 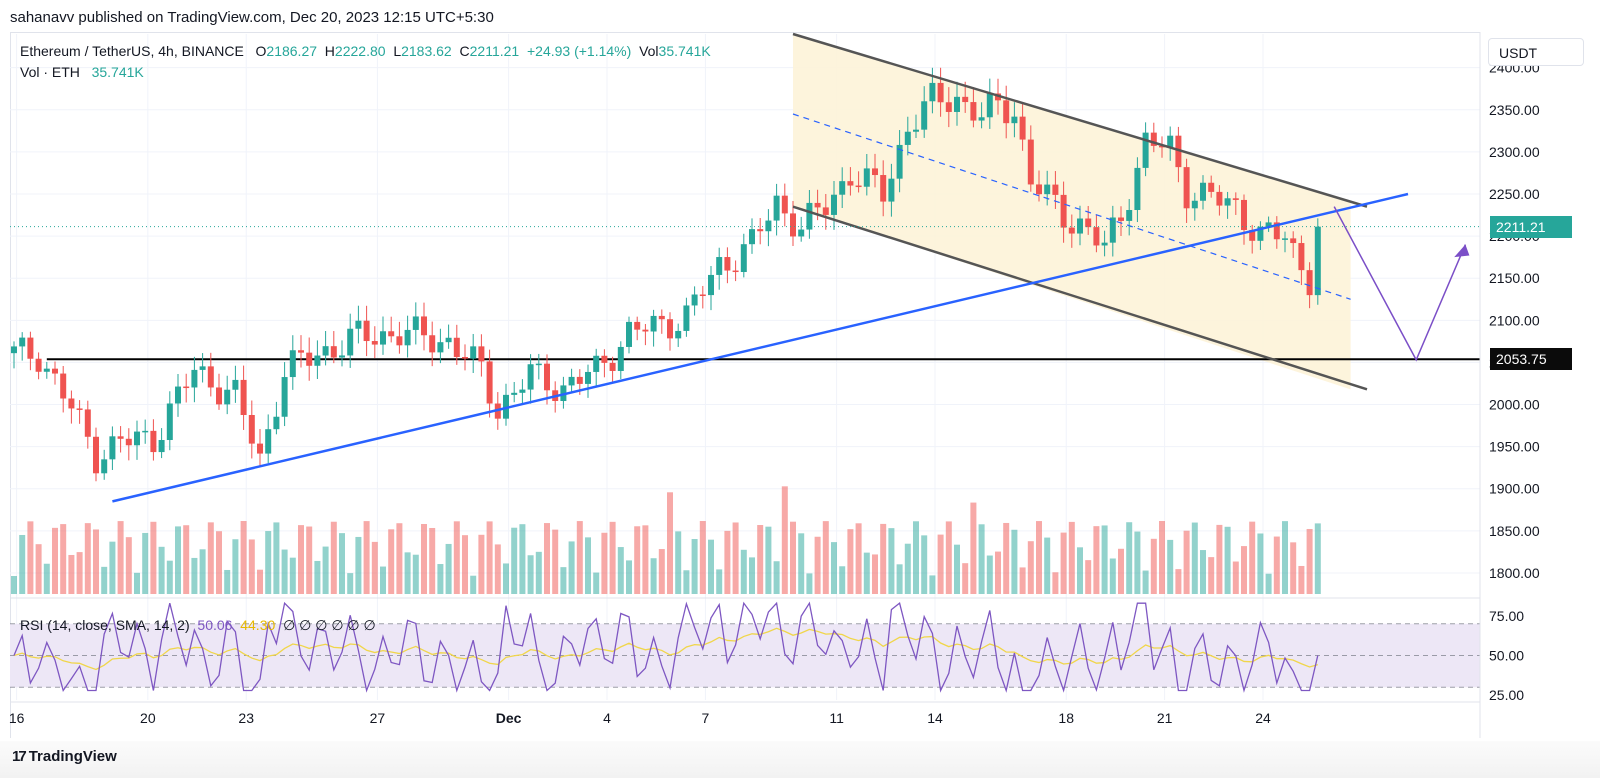 What do you see at coordinates (82, 72) in the screenshot?
I see `volume-legend: Vol · ETH 35.741K` at bounding box center [82, 72].